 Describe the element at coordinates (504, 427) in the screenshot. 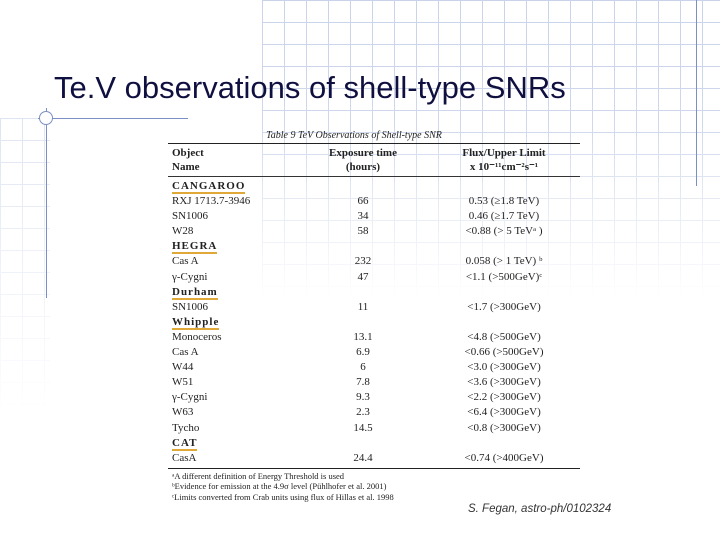

I see `flux-cell: <0.8 (>300GeV)` at that location.